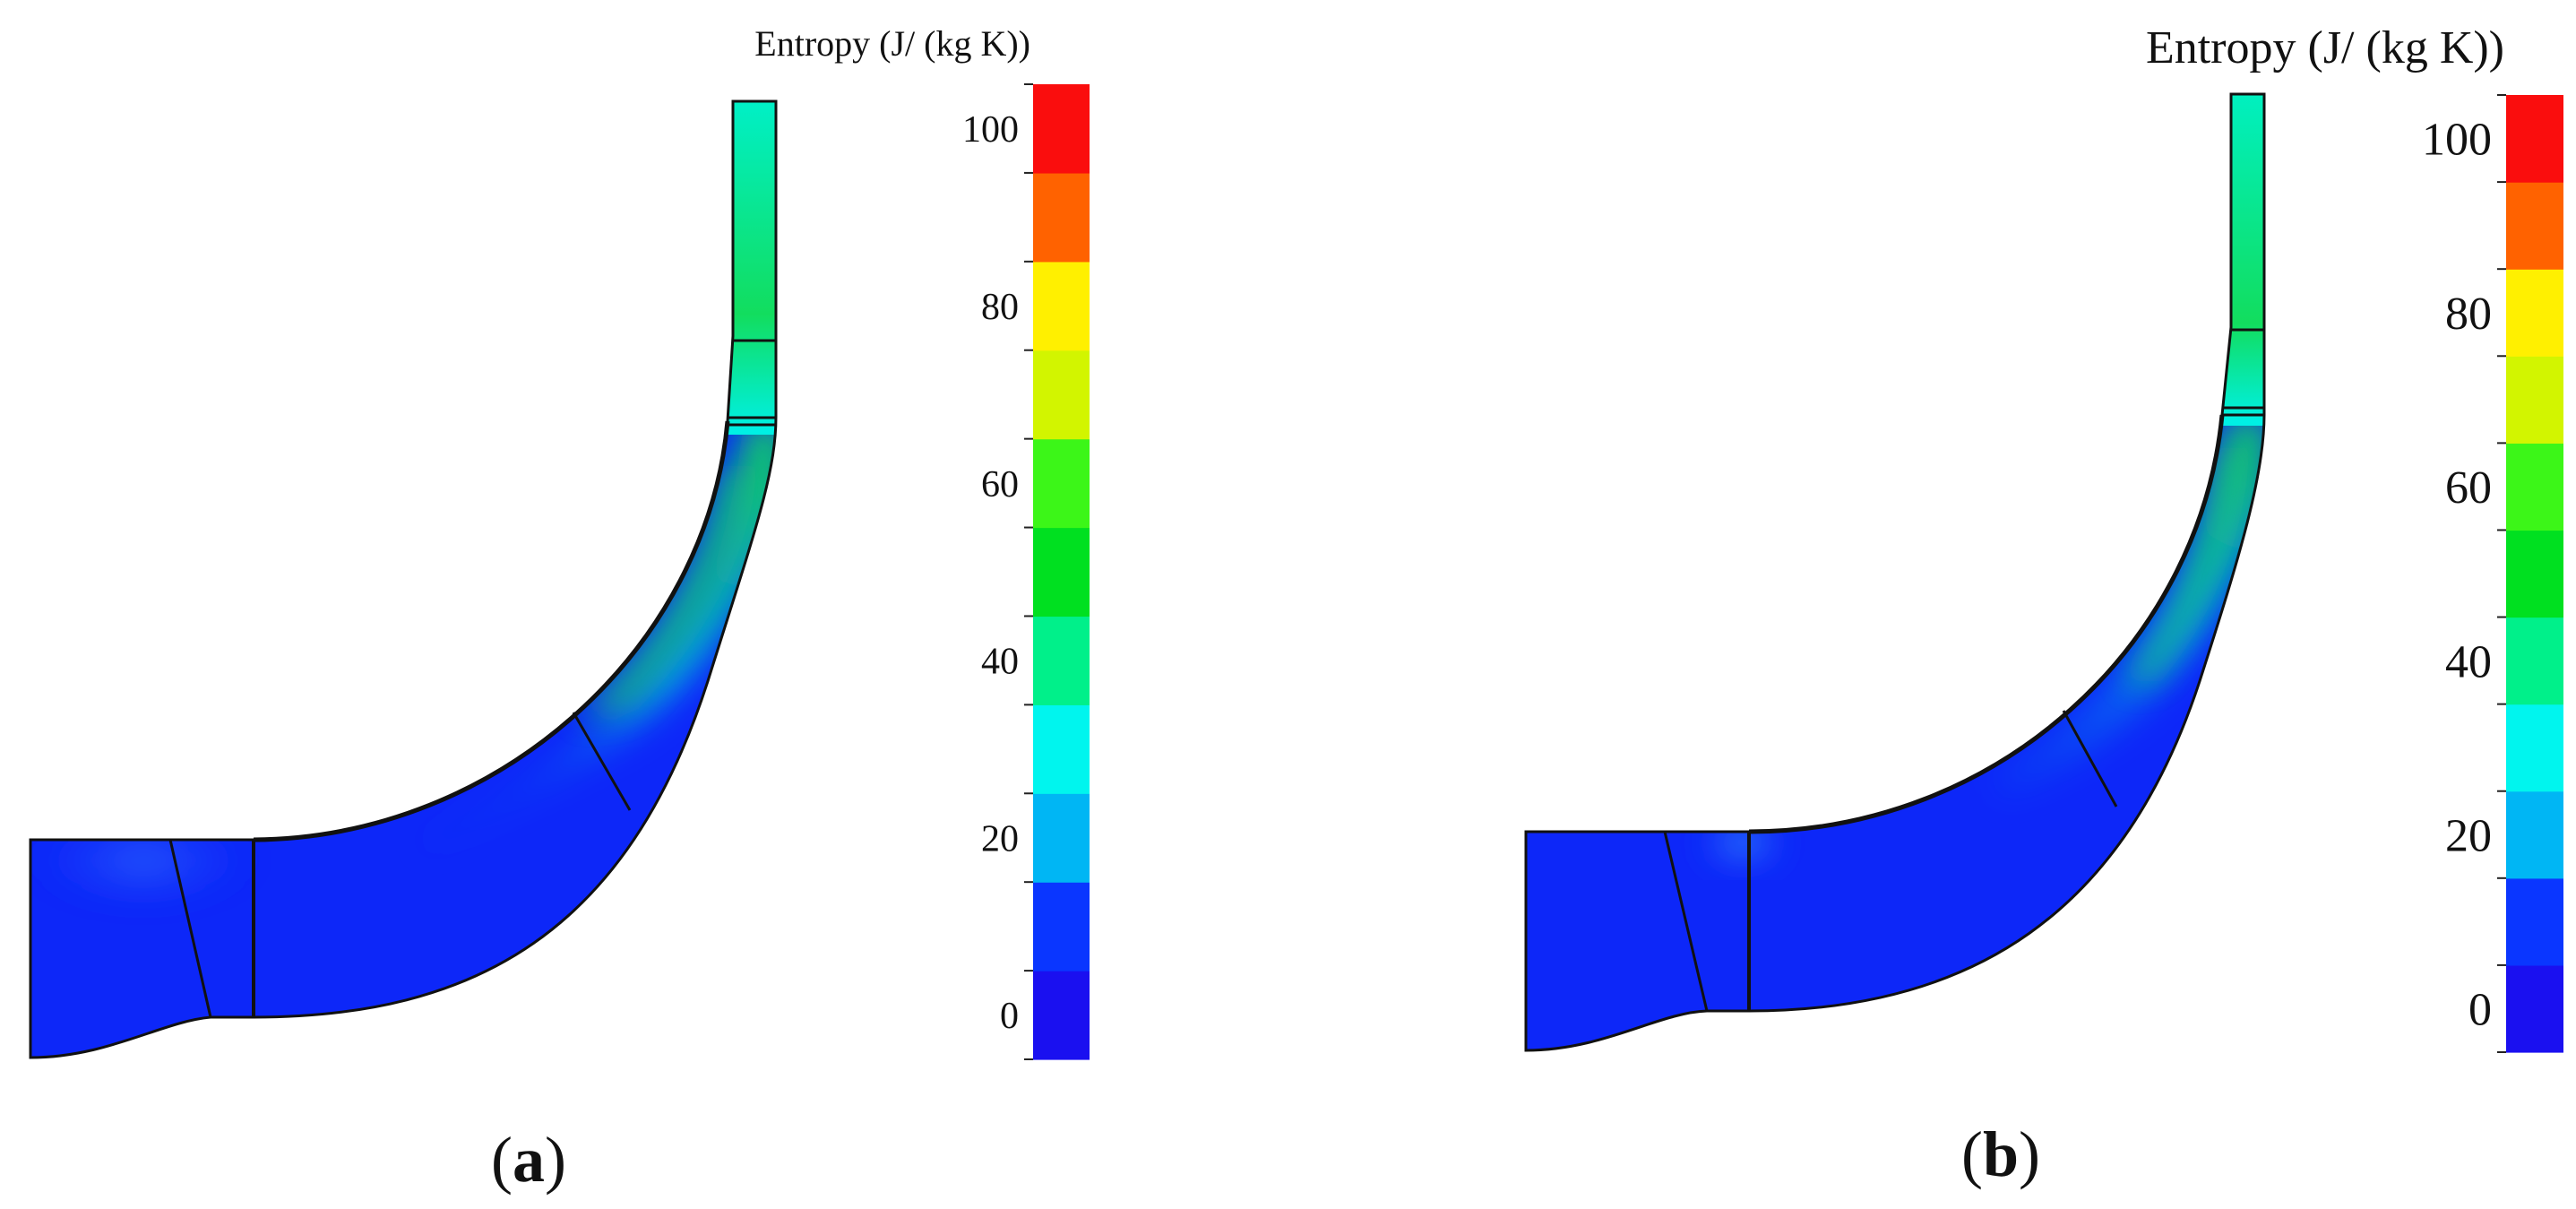 This screenshot has width=2576, height=1209. I want to click on inlet-low-entropy-spot, so click(149, 860).